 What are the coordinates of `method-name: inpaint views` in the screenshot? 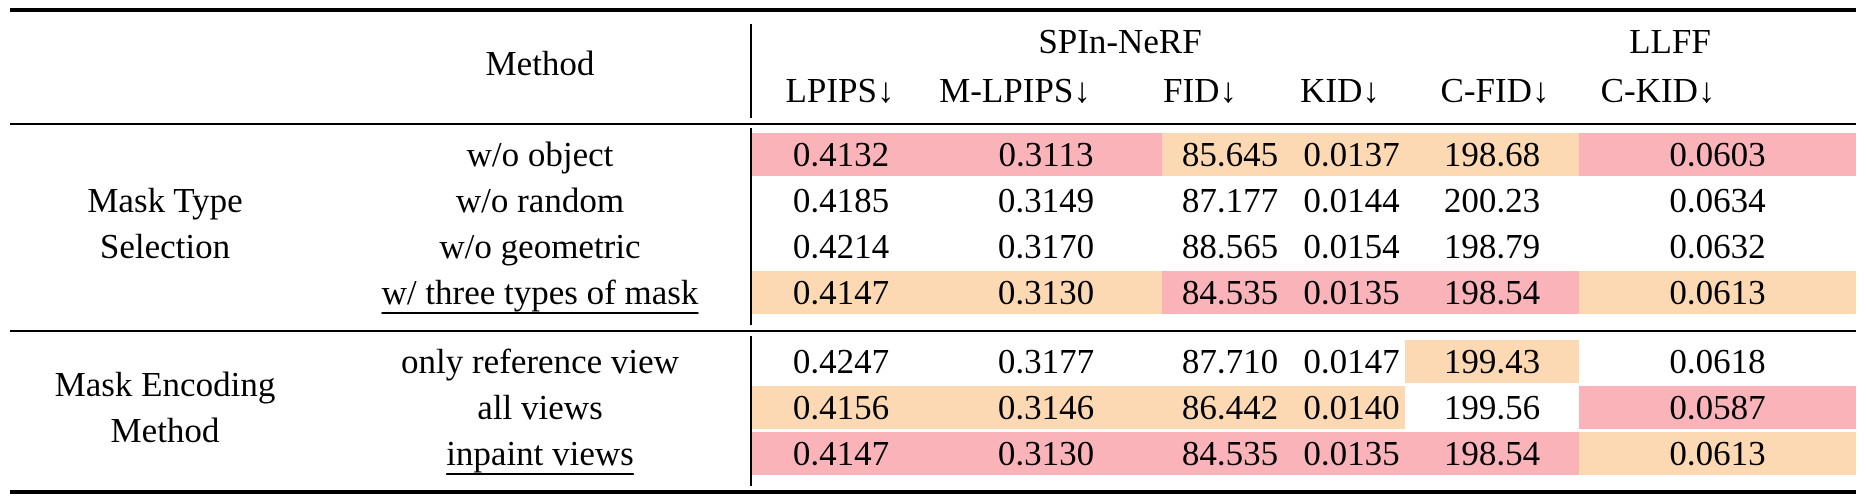 It's located at (540, 453).